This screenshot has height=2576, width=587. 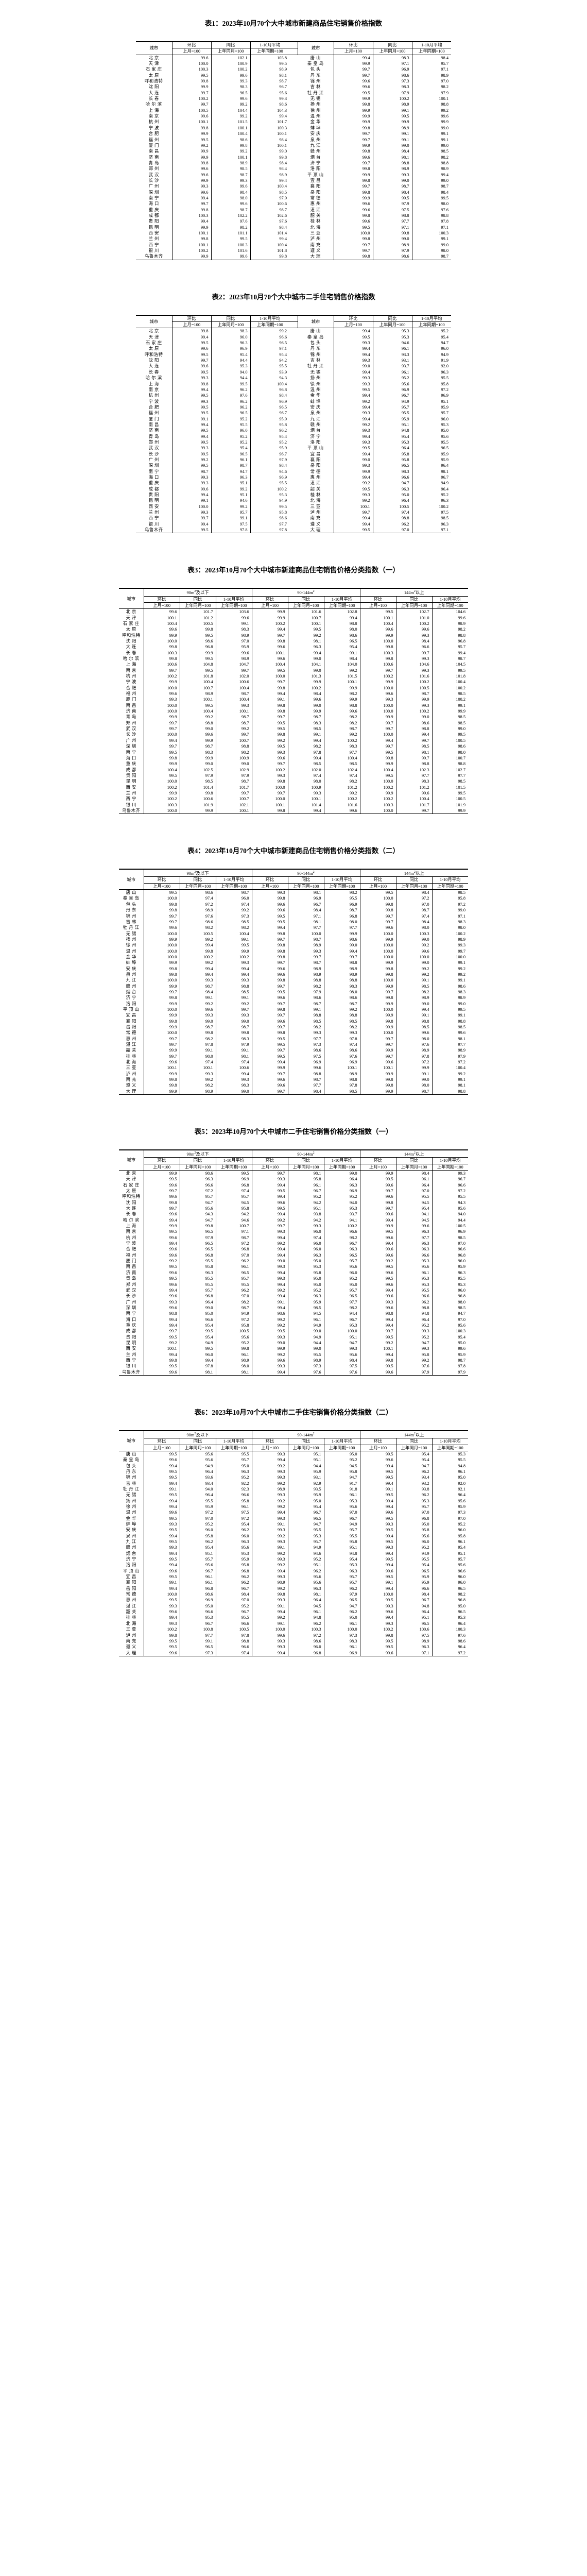 I want to click on city-name: 湛 江, so click(x=316, y=483).